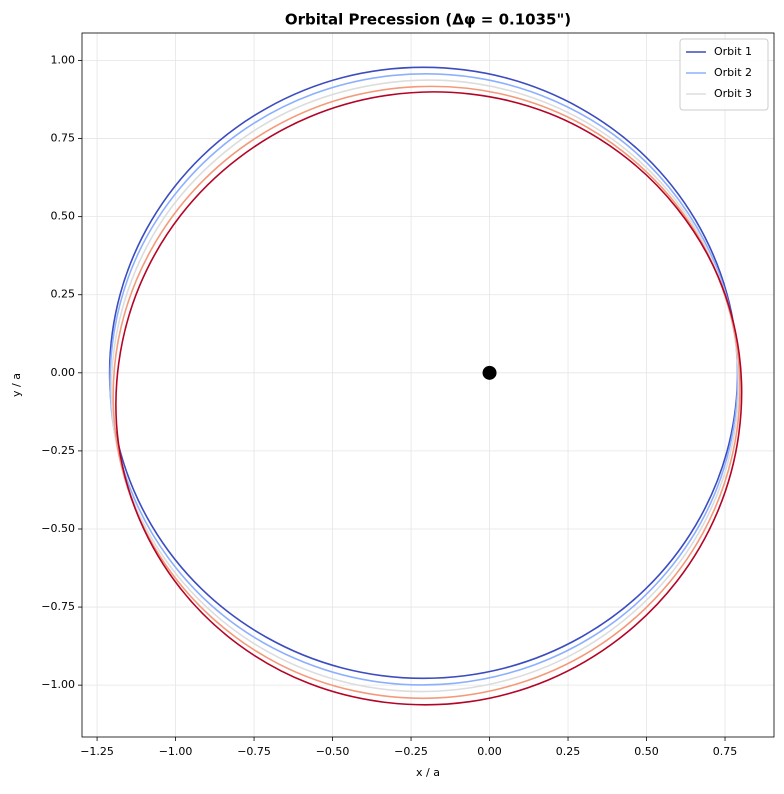 Image resolution: width=784 pixels, height=794 pixels. Describe the element at coordinates (725, 751) in the screenshot. I see `x-tick-label: 0.75` at that location.